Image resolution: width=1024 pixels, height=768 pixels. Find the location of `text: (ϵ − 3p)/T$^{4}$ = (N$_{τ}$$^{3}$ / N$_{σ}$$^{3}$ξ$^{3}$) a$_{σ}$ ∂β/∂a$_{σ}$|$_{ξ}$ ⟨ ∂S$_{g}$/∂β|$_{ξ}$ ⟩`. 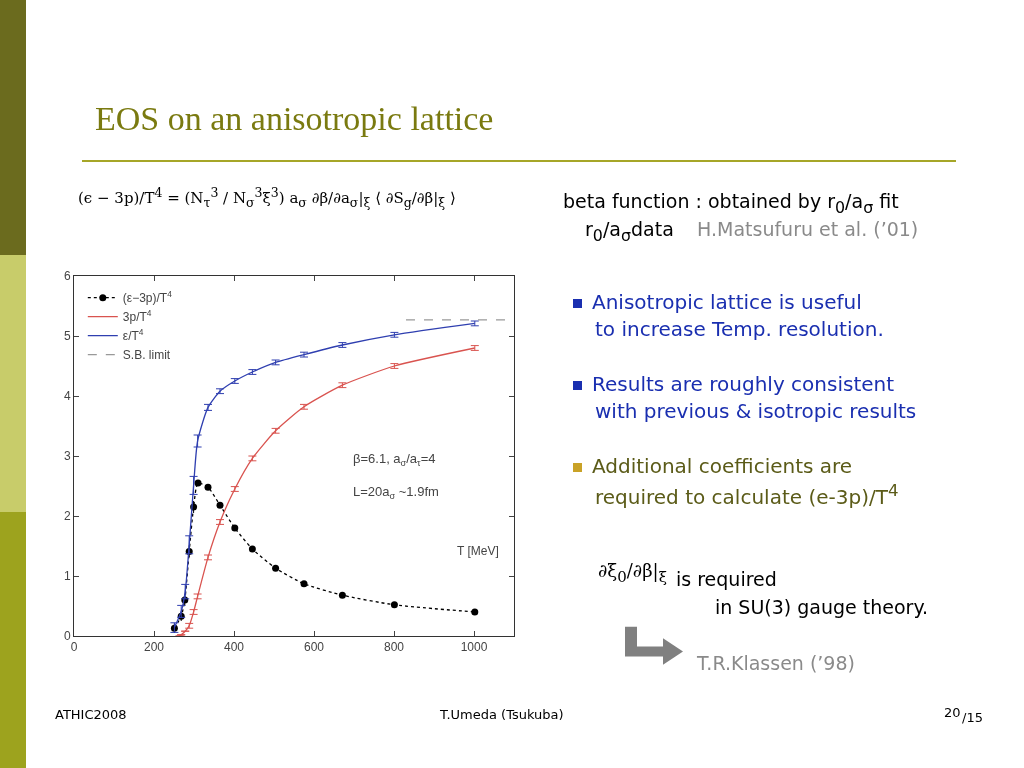

text: (ϵ − 3p)/T$^{4}$ = (N$_{τ}$$^{3}$ / N$_{σ}$$^{3}$ξ$^{3}$) a$_{σ}$ ∂β/∂a$_{σ}$|$_{ξ}$ ⟨ ∂S$_{g}$/∂β|$_{ξ}$ ⟩ is located at coordinates (267, 197).